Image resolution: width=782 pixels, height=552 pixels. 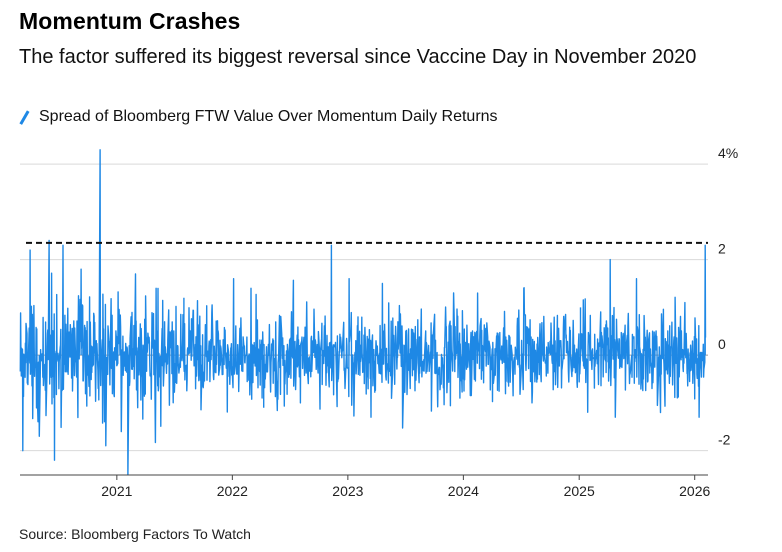 What do you see at coordinates (724, 440) in the screenshot?
I see `y-tick-label: -2` at bounding box center [724, 440].